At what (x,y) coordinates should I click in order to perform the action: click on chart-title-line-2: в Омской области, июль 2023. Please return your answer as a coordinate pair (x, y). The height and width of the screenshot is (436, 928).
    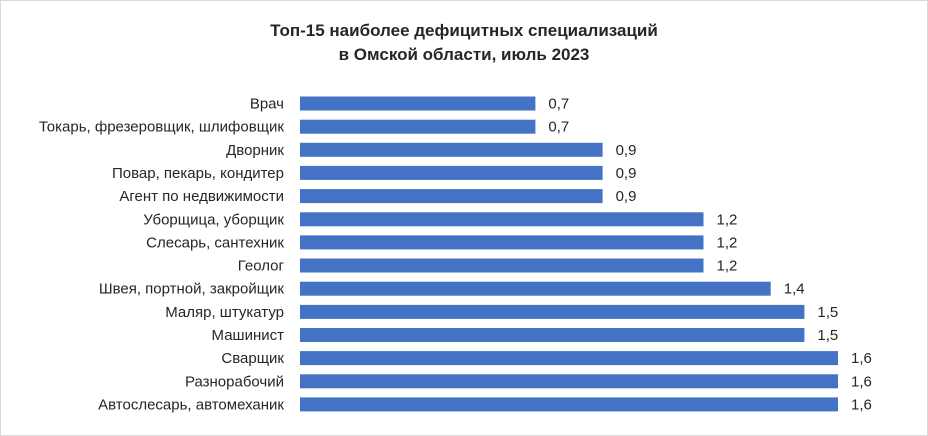
    Looking at the image, I should click on (464, 54).